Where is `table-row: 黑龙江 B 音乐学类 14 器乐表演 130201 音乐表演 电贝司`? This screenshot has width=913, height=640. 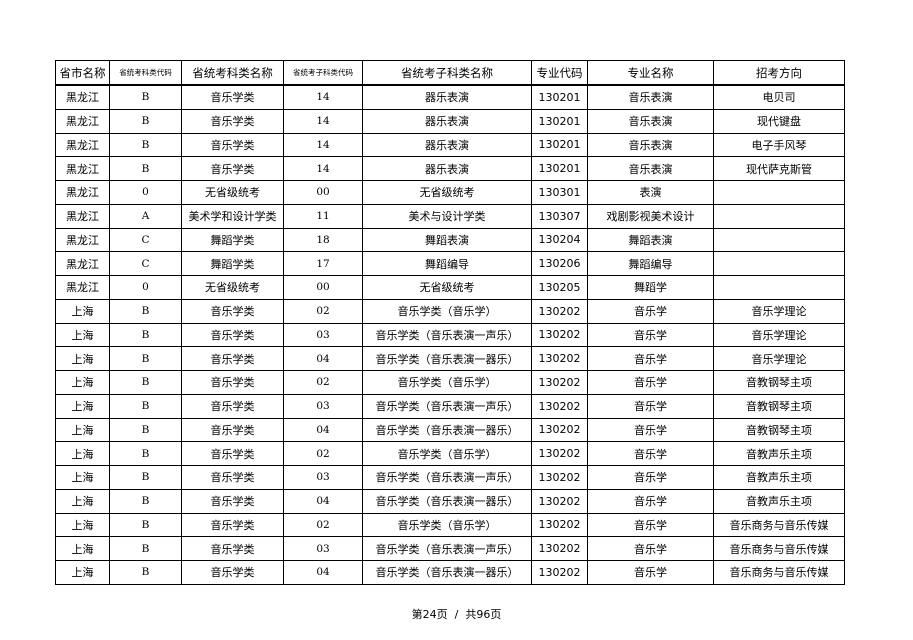 table-row: 黑龙江 B 音乐学类 14 器乐表演 130201 音乐表演 电贝司 is located at coordinates (450, 97).